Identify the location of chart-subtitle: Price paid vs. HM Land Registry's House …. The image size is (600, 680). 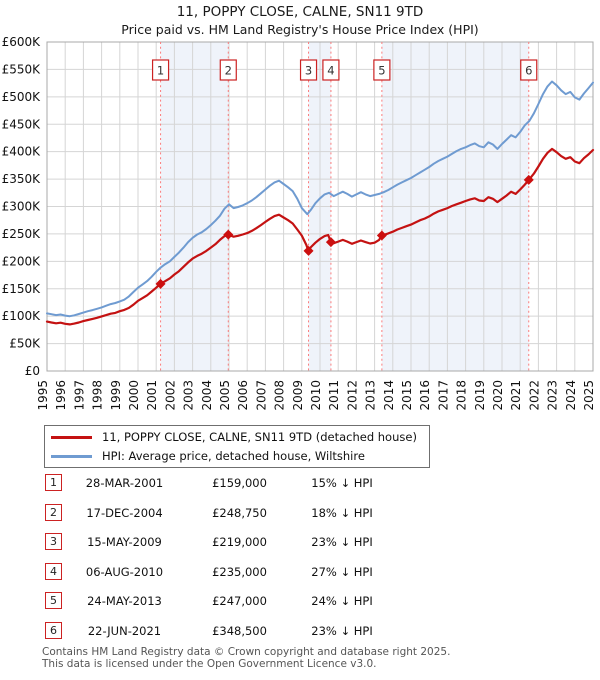
(300, 29).